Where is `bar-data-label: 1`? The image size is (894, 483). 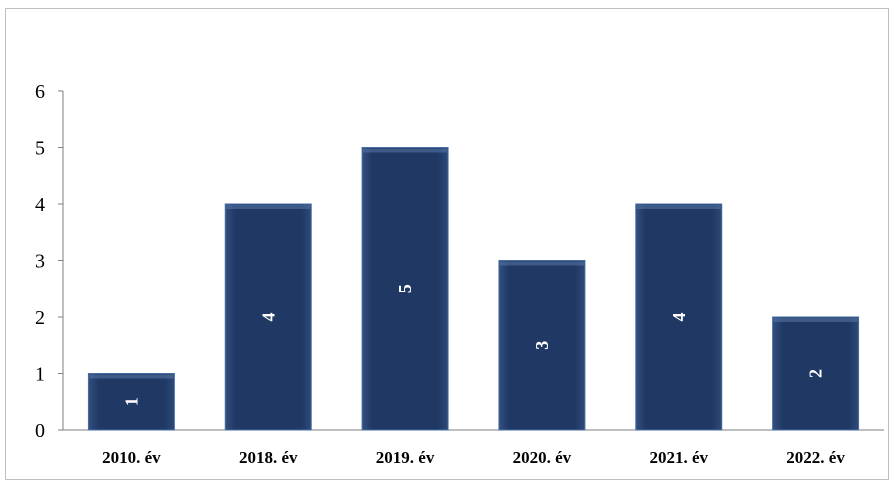 bar-data-label: 1 is located at coordinates (131, 401).